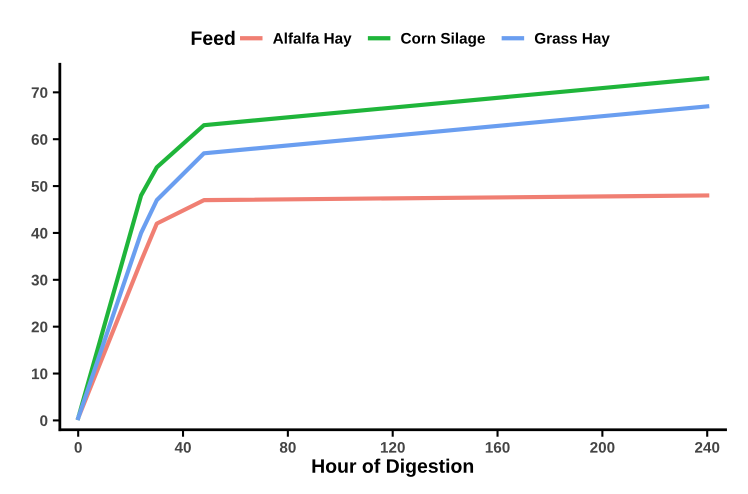 The image size is (748, 494). I want to click on y-tick-label: 70, so click(40, 92).